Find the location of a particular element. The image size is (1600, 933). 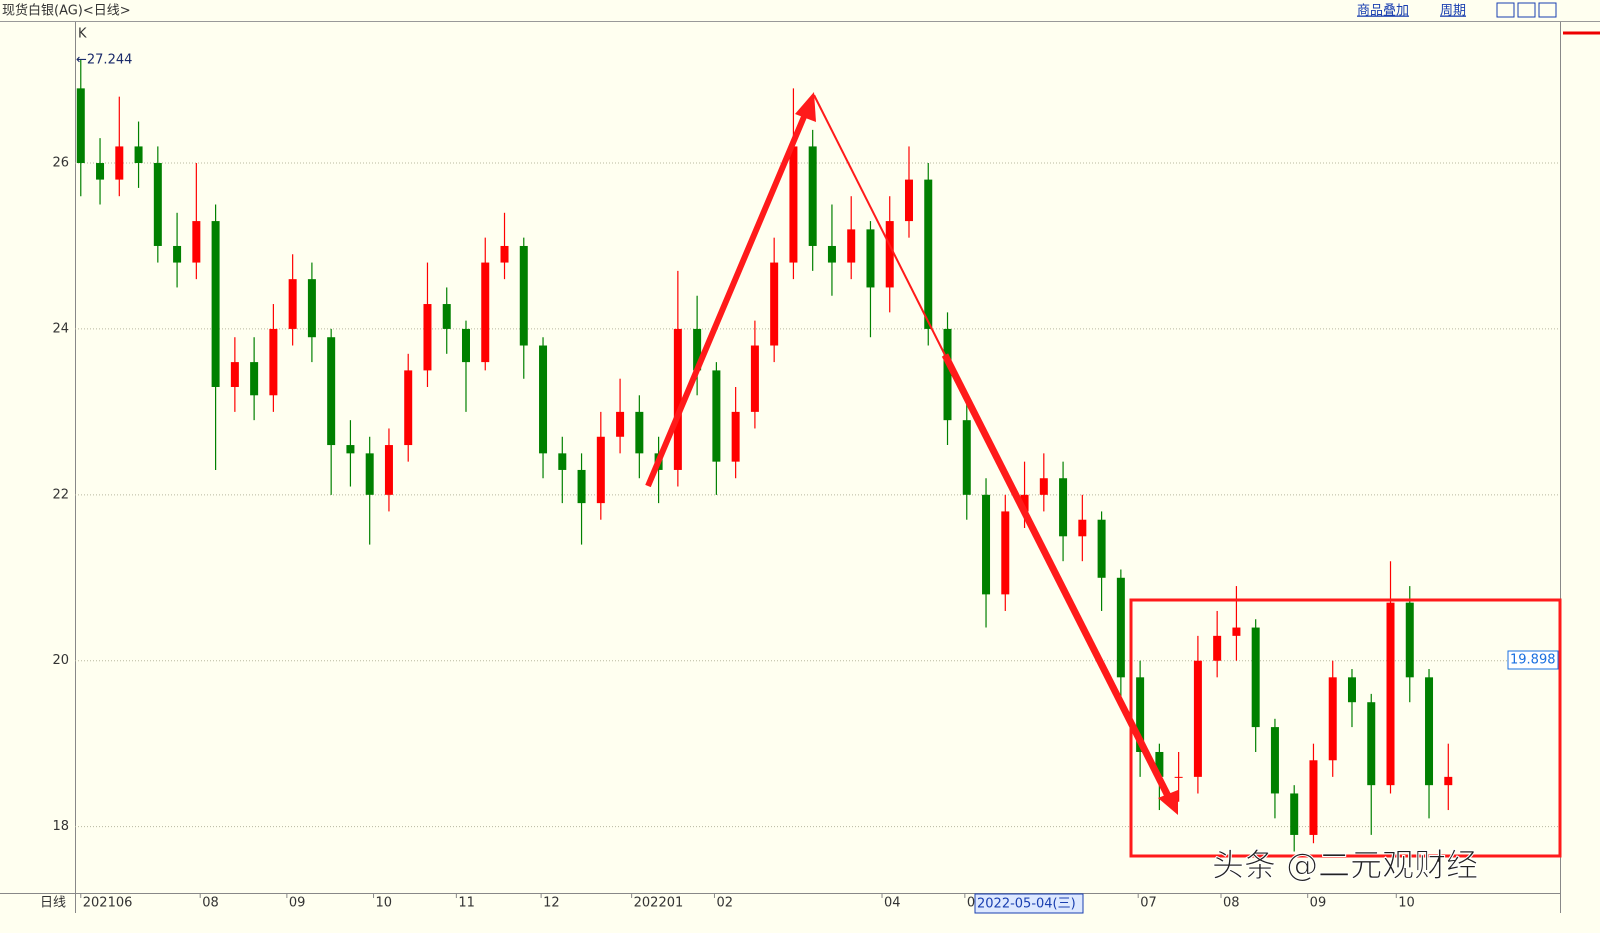

cursor-price-box is located at coordinates (1533, 660).